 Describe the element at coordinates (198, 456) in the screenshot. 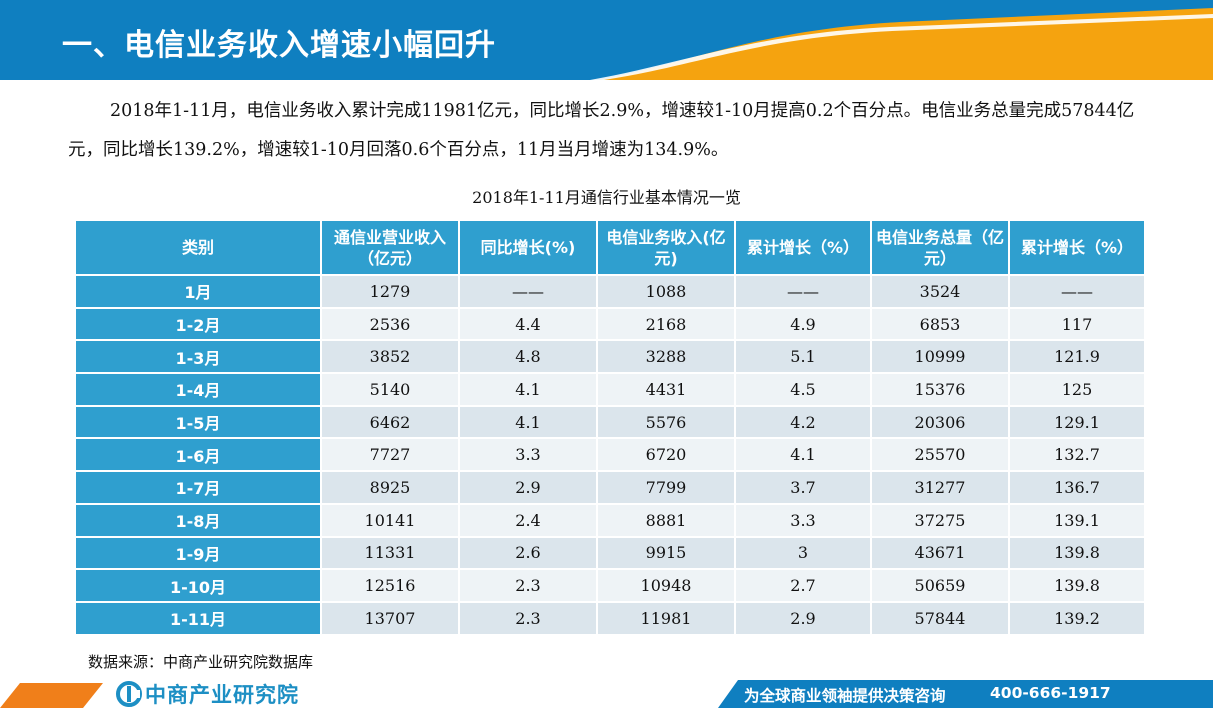

I see `row-label: 1-6月` at that location.